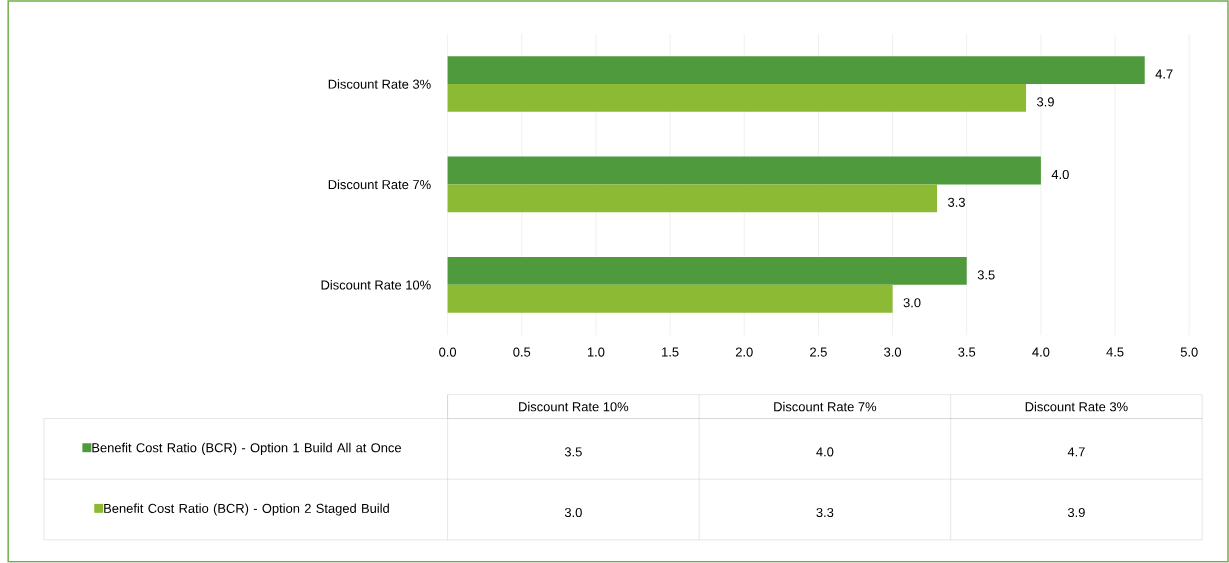  I want to click on x-tick-label: 5.0, so click(1189, 352).